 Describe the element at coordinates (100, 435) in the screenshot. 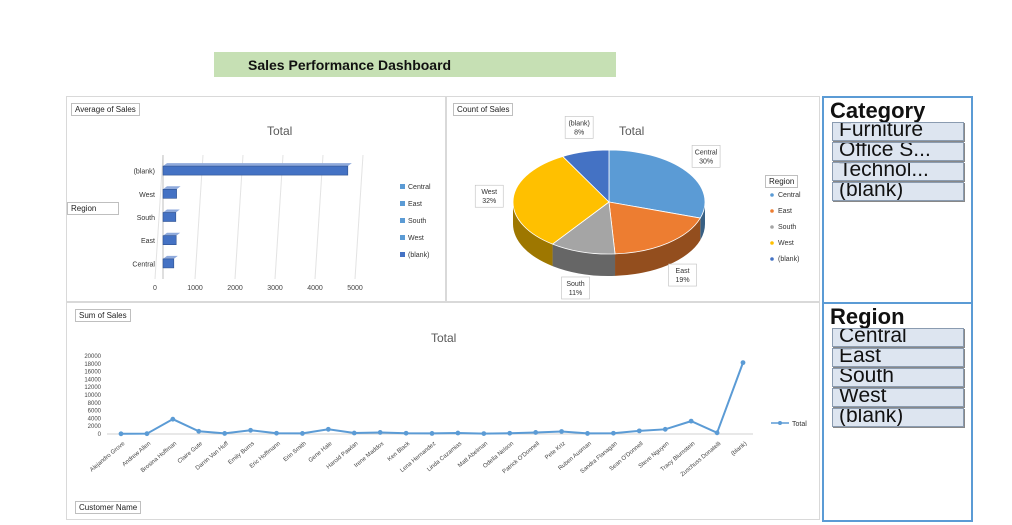

I see `line-y-tick-label: 0` at that location.